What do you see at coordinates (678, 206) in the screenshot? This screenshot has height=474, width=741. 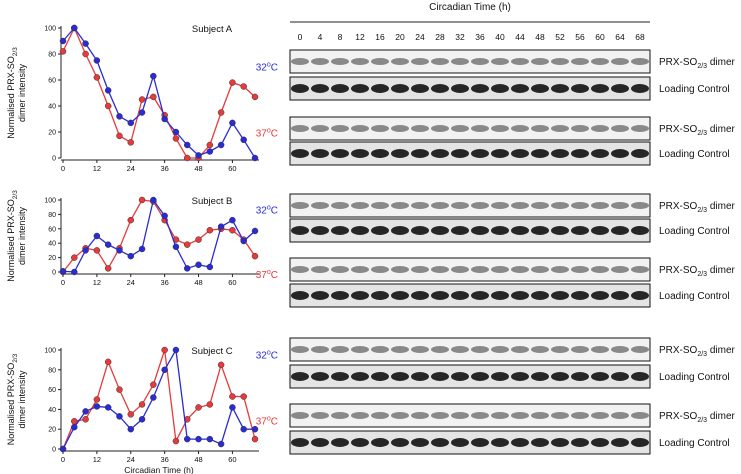 I see `row-label-main: PRX-SO` at bounding box center [678, 206].